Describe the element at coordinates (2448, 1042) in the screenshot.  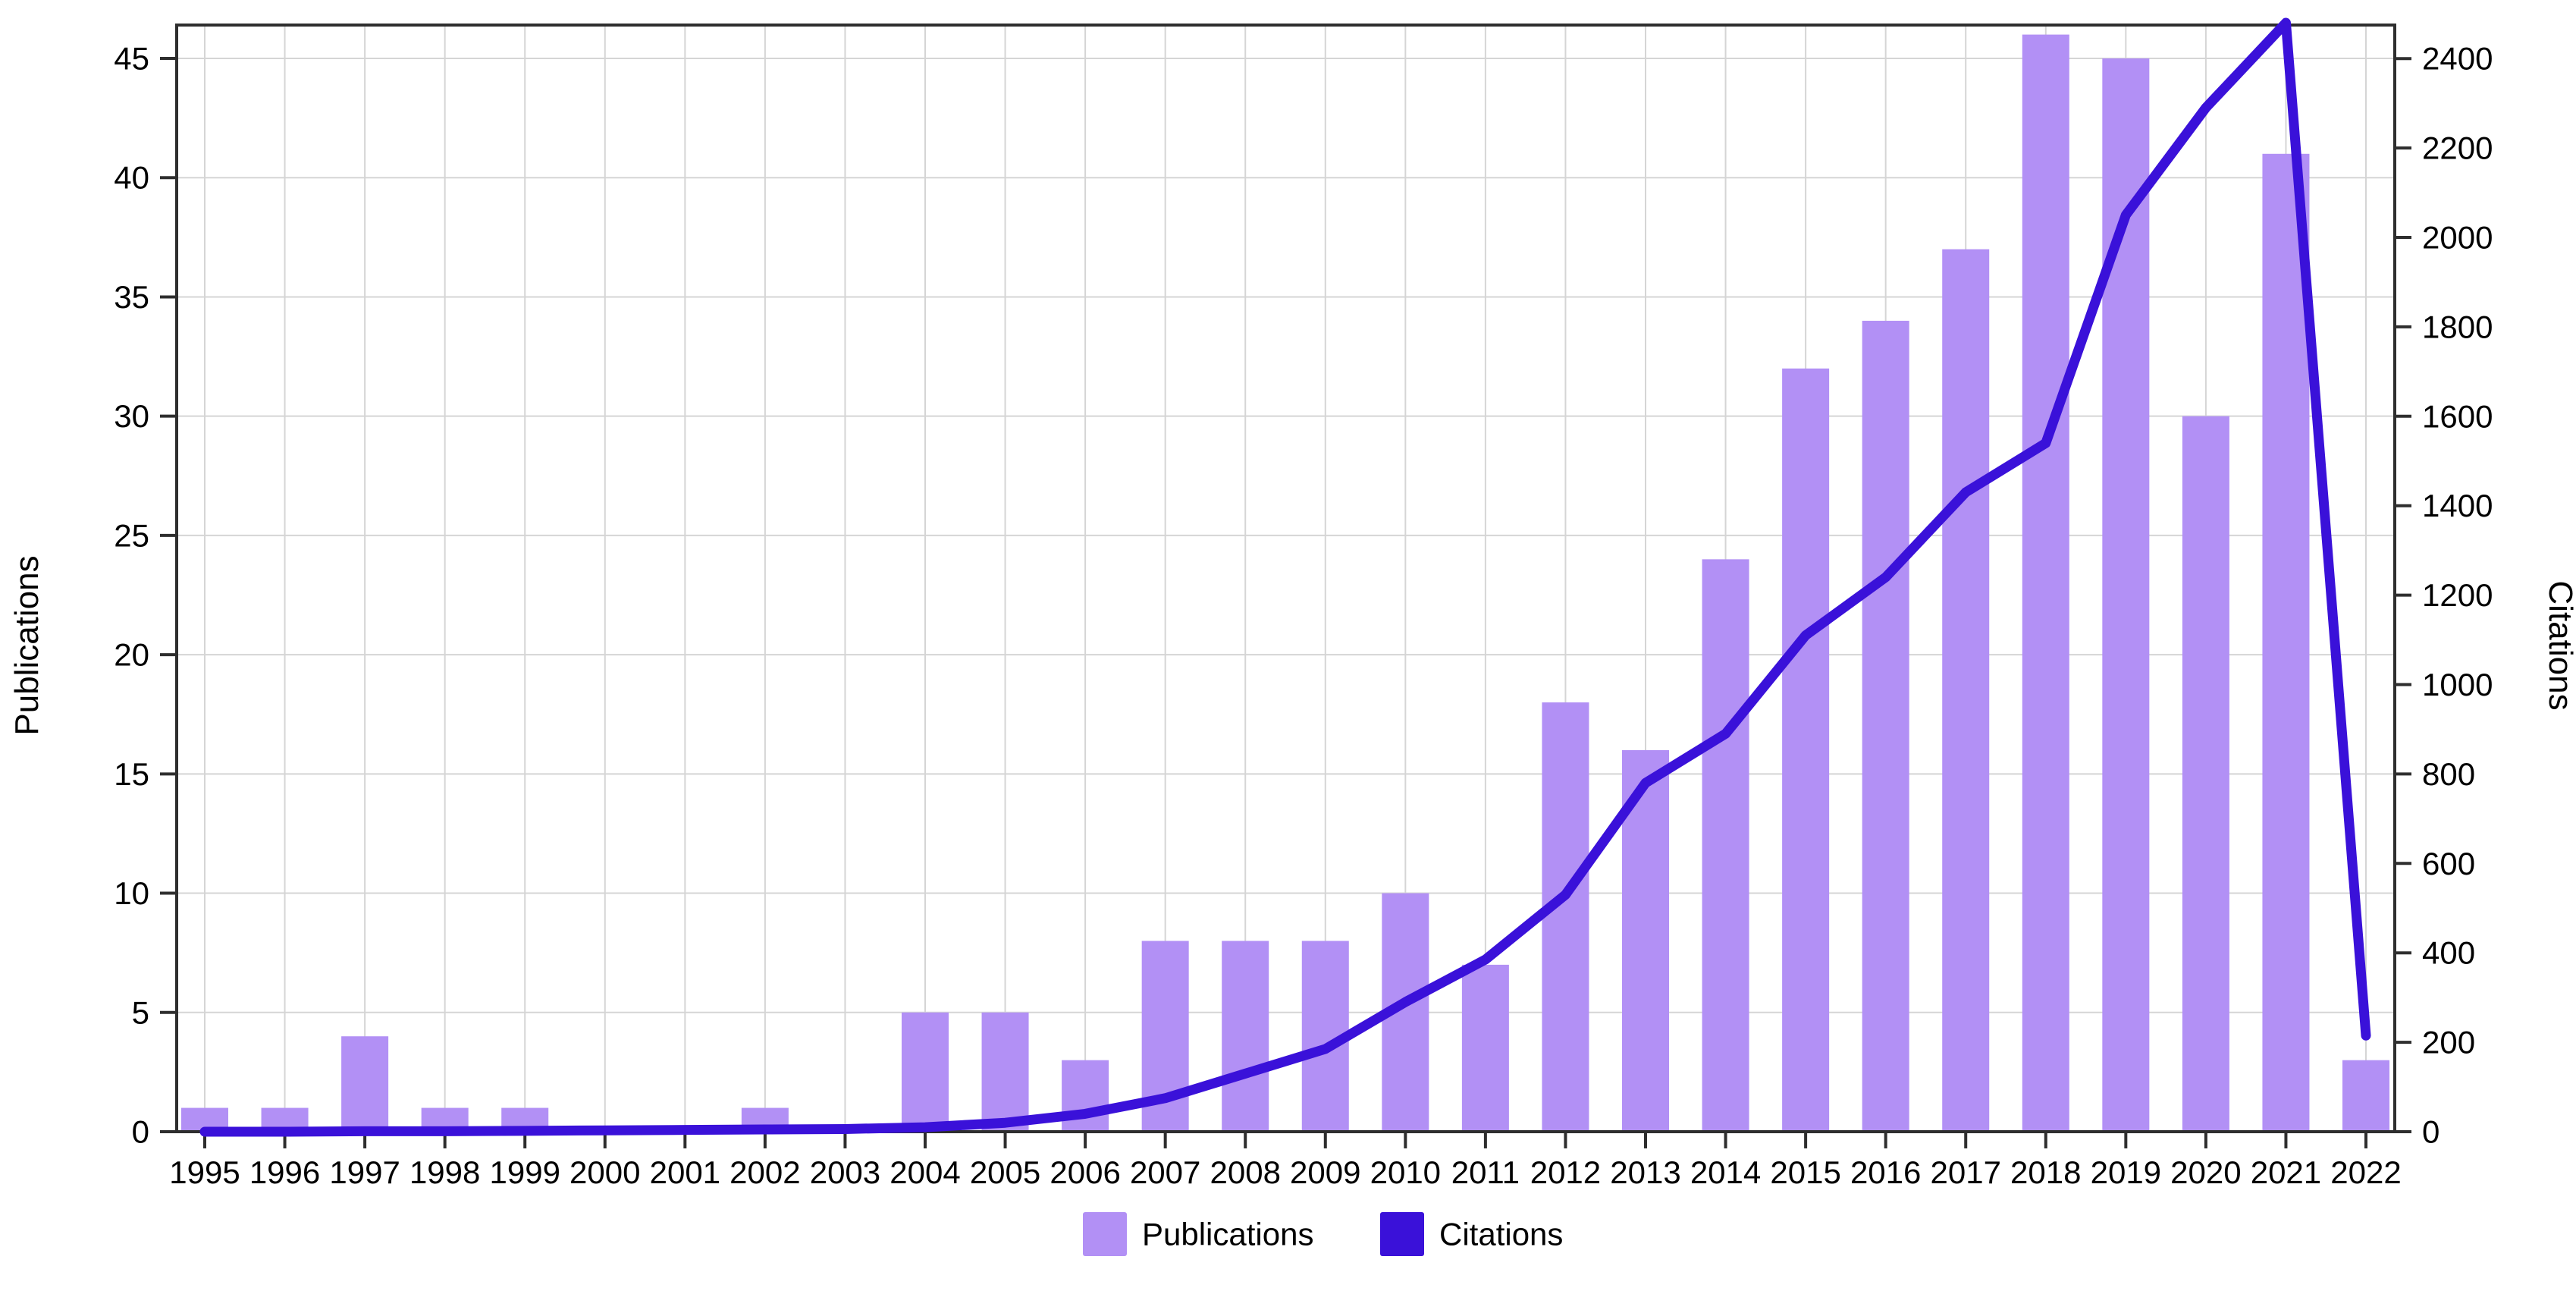
I see `right-axis-tick-label: 200` at that location.